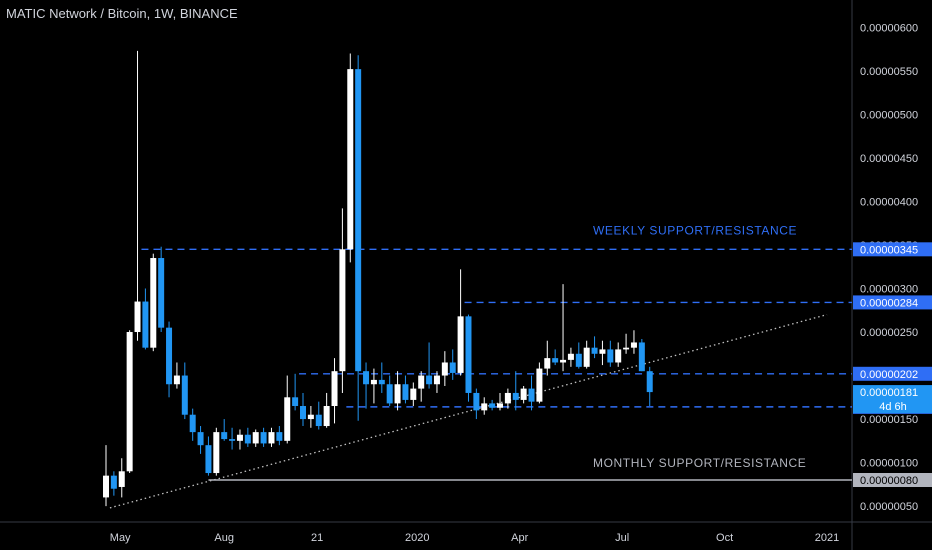 The height and width of the screenshot is (550, 932). I want to click on x-tick-label: Oct, so click(724, 538).